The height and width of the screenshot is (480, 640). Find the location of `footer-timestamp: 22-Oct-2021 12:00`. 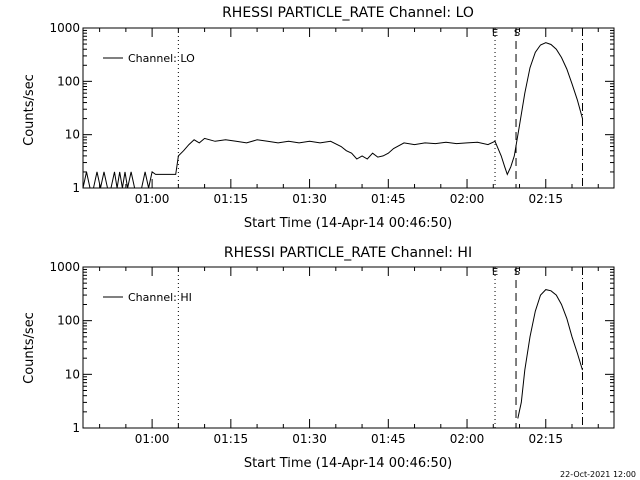

footer-timestamp: 22-Oct-2021 12:00 is located at coordinates (598, 474).